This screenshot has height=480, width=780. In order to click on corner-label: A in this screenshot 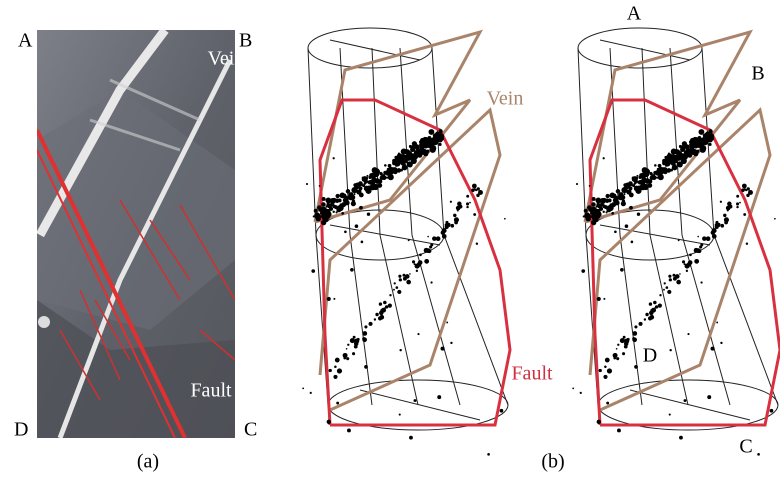, I will do `click(25, 41)`.